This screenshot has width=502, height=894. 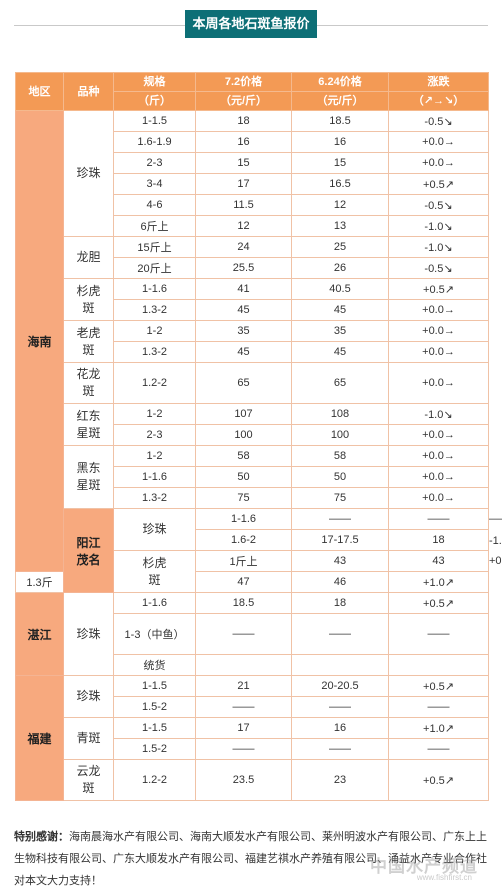 I want to click on variety-cell: 红东 星斑, so click(x=88, y=424).